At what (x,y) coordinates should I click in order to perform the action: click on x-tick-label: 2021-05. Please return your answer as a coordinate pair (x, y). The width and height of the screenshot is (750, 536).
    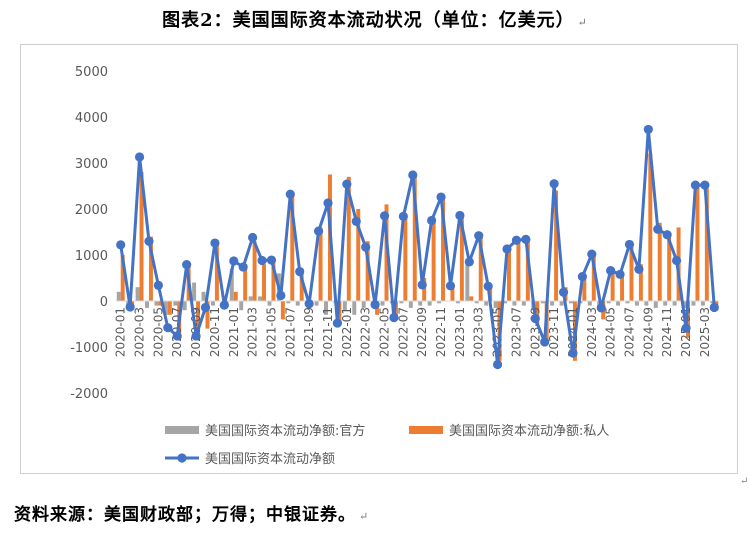
    Looking at the image, I should click on (271, 332).